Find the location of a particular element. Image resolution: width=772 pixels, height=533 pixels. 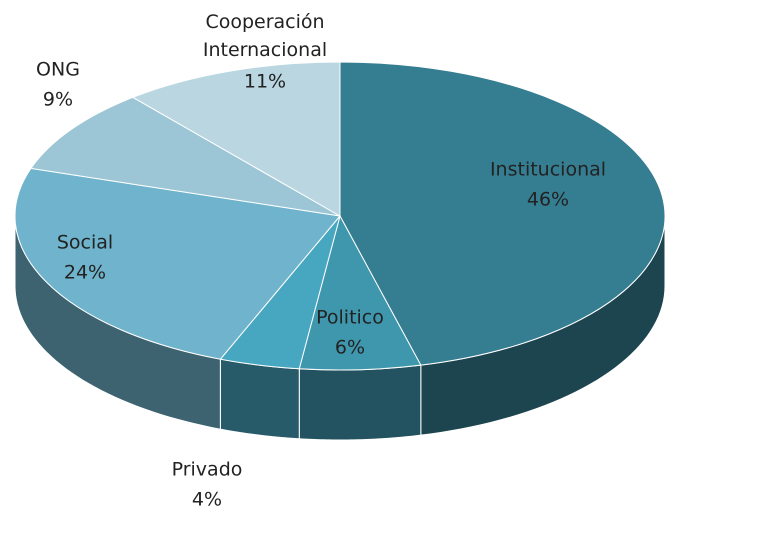

slice-value-label: 6% is located at coordinates (350, 348).